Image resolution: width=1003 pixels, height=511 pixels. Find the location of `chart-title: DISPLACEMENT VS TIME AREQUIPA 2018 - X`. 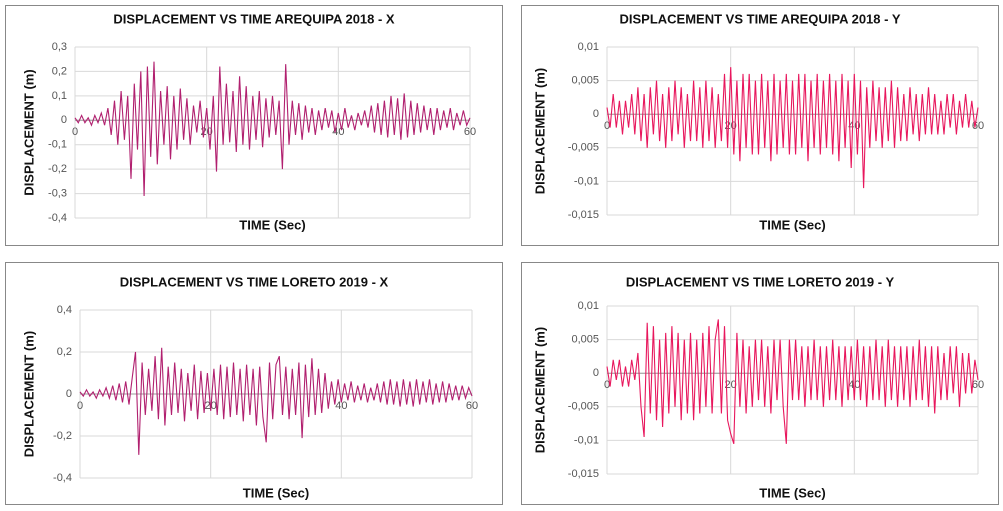

chart-title: DISPLACEMENT VS TIME AREQUIPA 2018 - X is located at coordinates (254, 18).